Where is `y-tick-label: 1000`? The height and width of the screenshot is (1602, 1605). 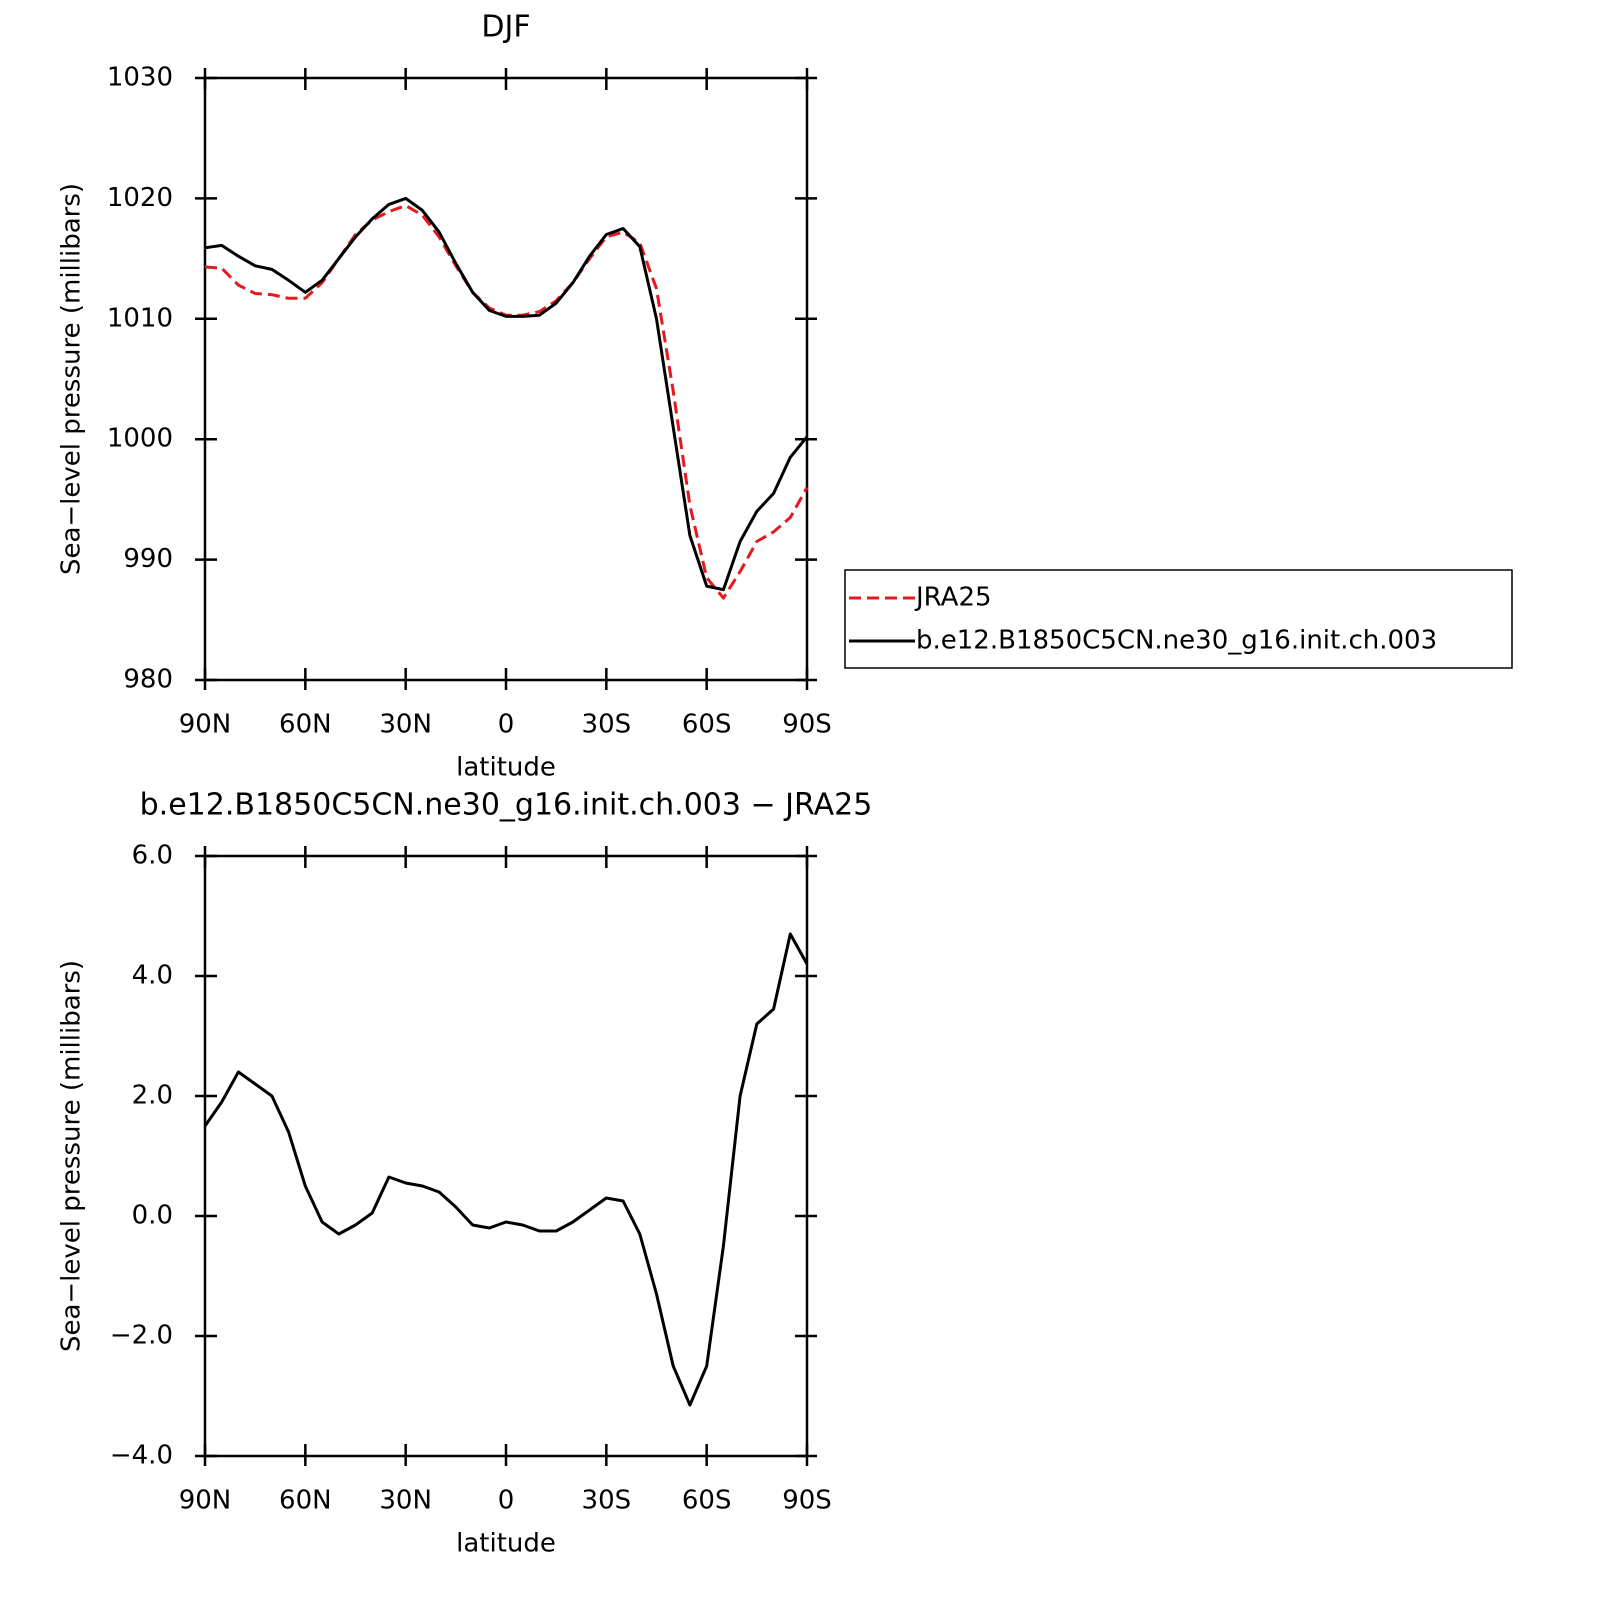 y-tick-label: 1000 is located at coordinates (140, 439).